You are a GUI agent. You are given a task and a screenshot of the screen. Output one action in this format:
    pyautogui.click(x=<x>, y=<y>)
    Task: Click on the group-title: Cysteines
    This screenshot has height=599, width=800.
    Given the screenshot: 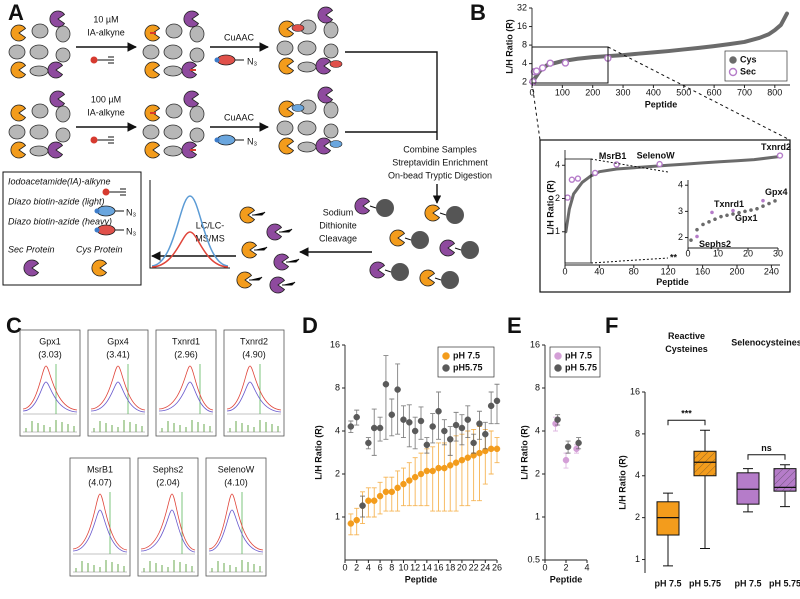 What is the action you would take?
    pyautogui.click(x=686, y=349)
    